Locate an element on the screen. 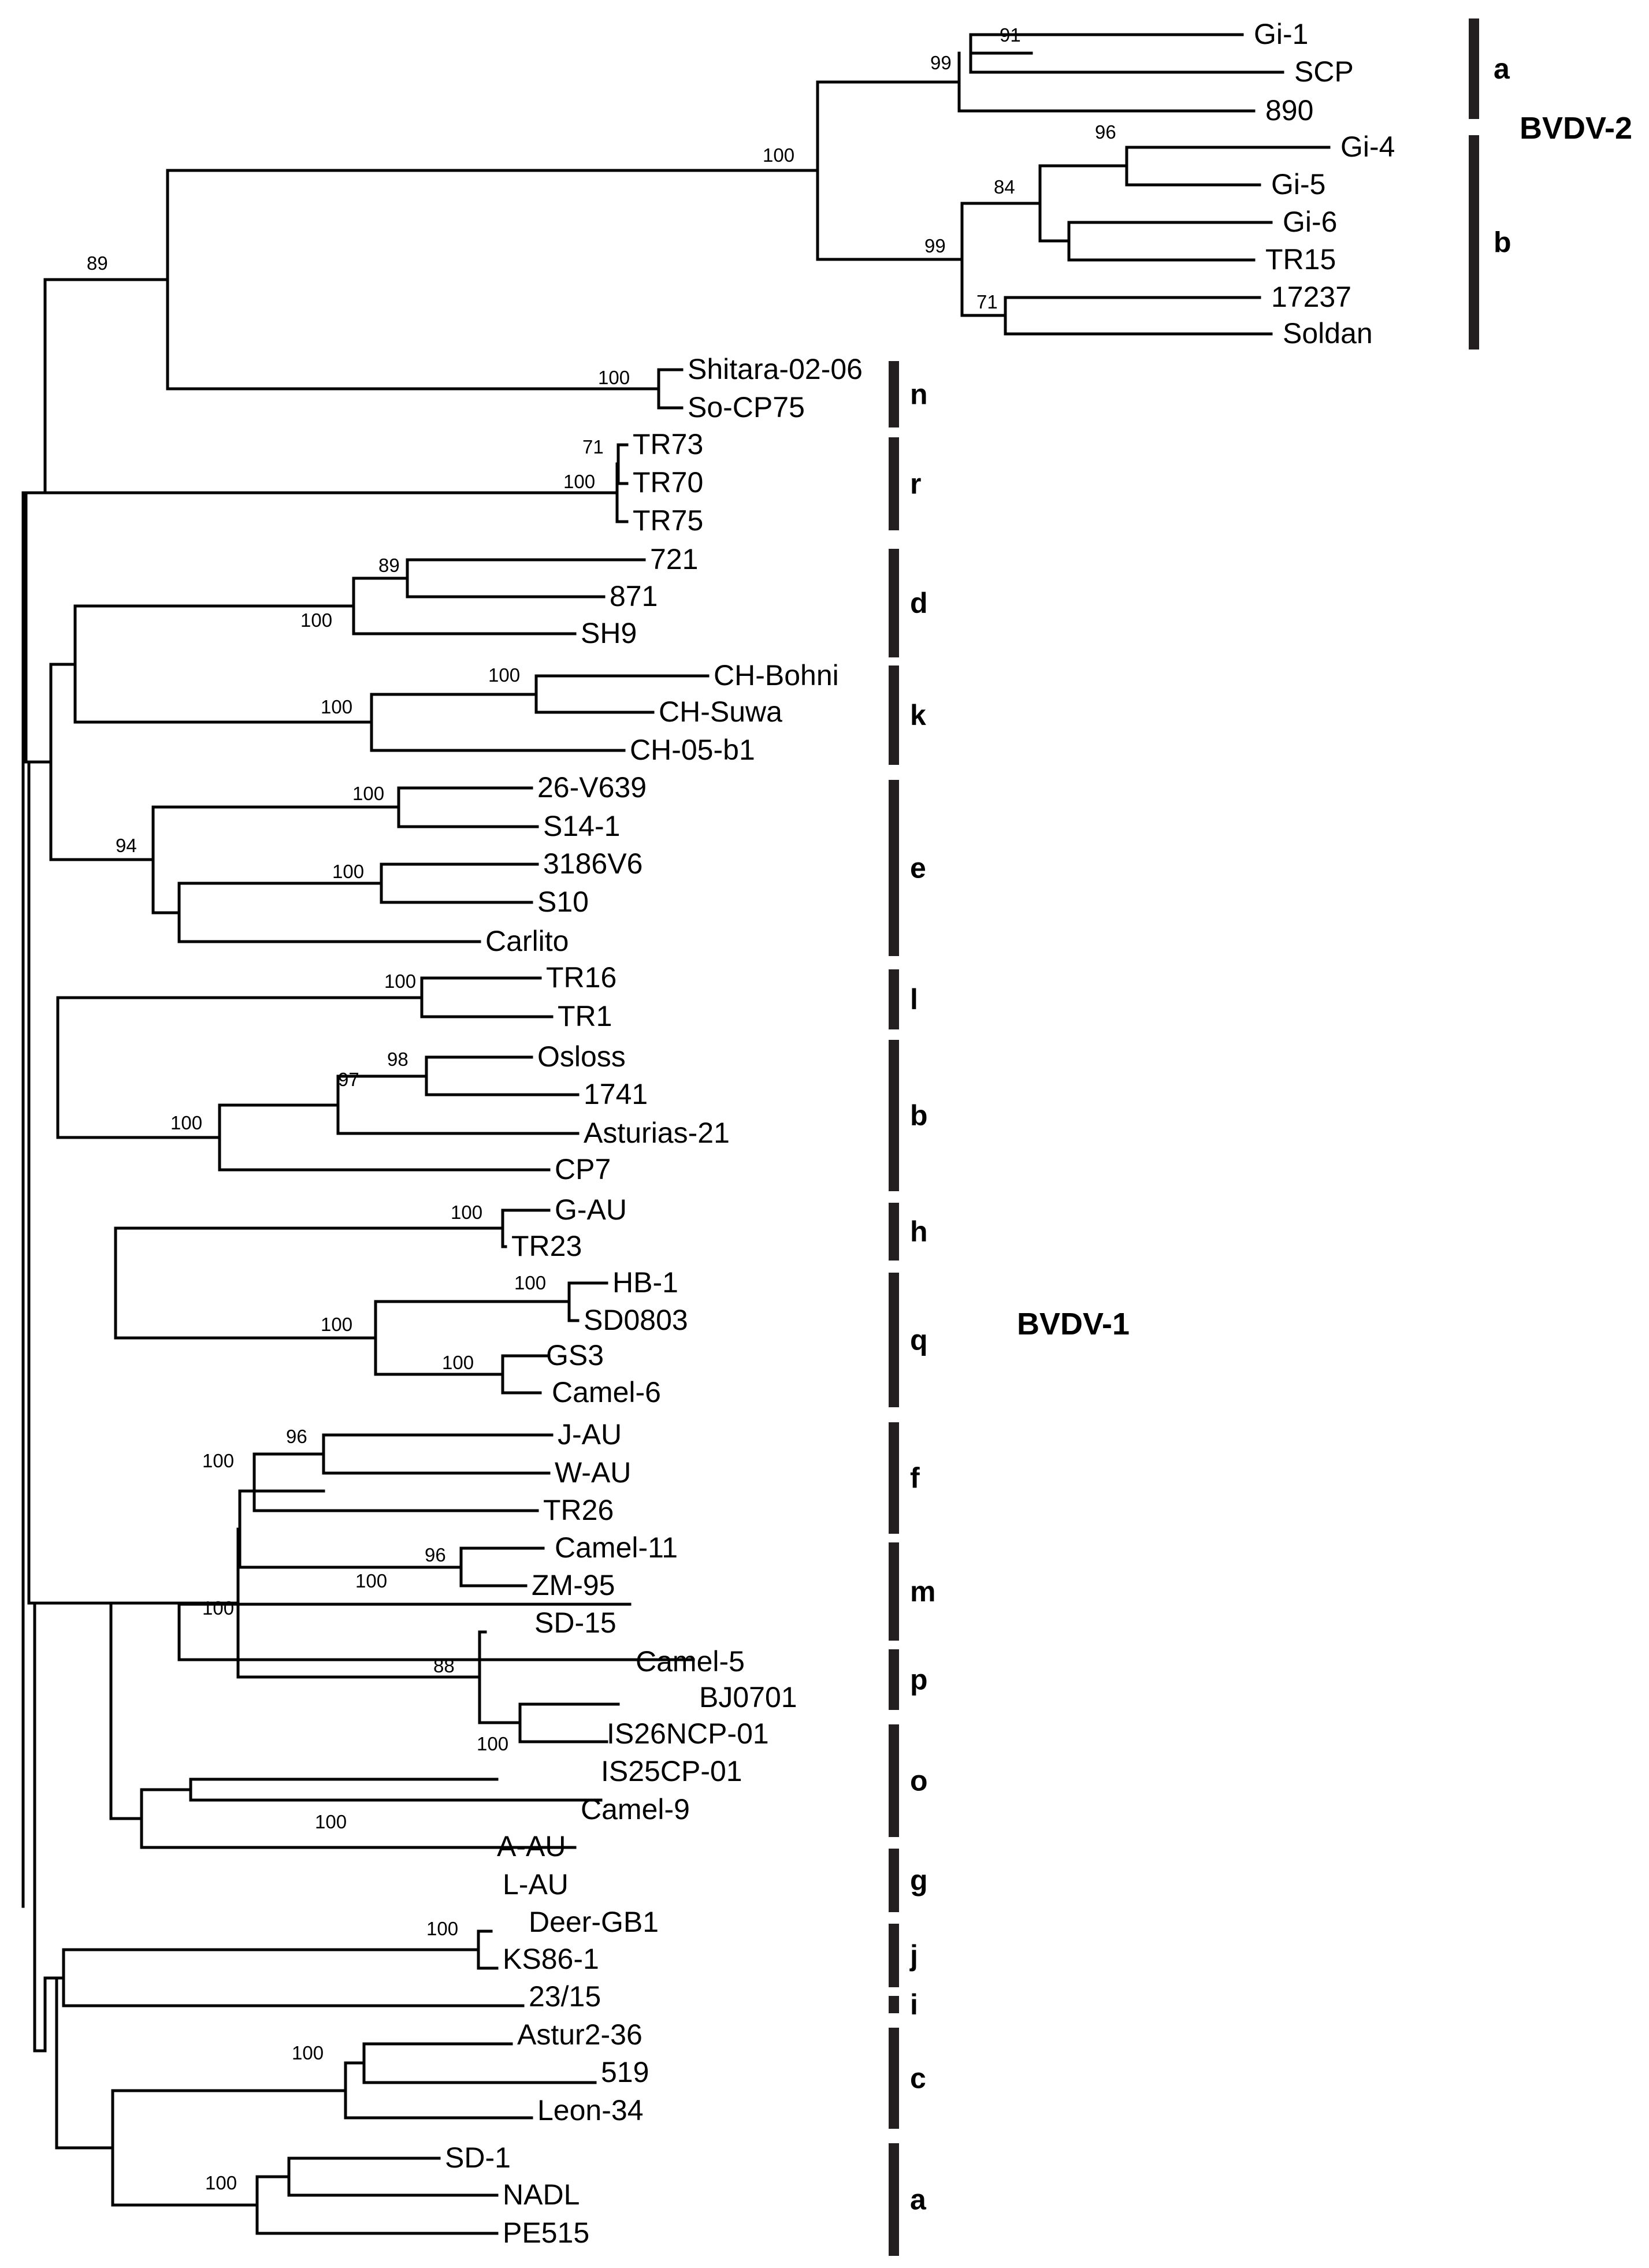  leaf-label: 890 is located at coordinates (1289, 110).